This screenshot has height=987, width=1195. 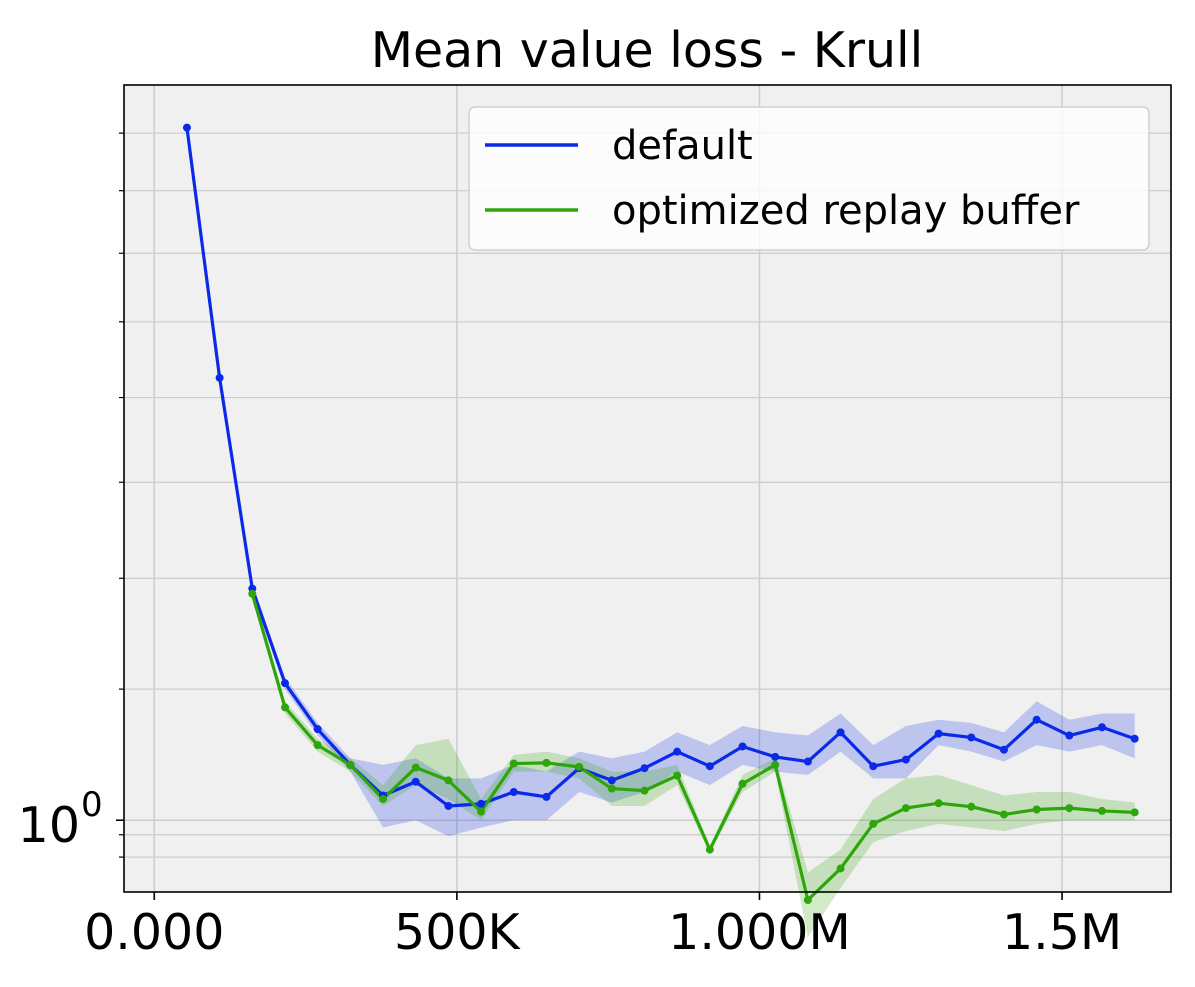 I want to click on y-tick-label-exponent: 0, so click(x=92, y=805).